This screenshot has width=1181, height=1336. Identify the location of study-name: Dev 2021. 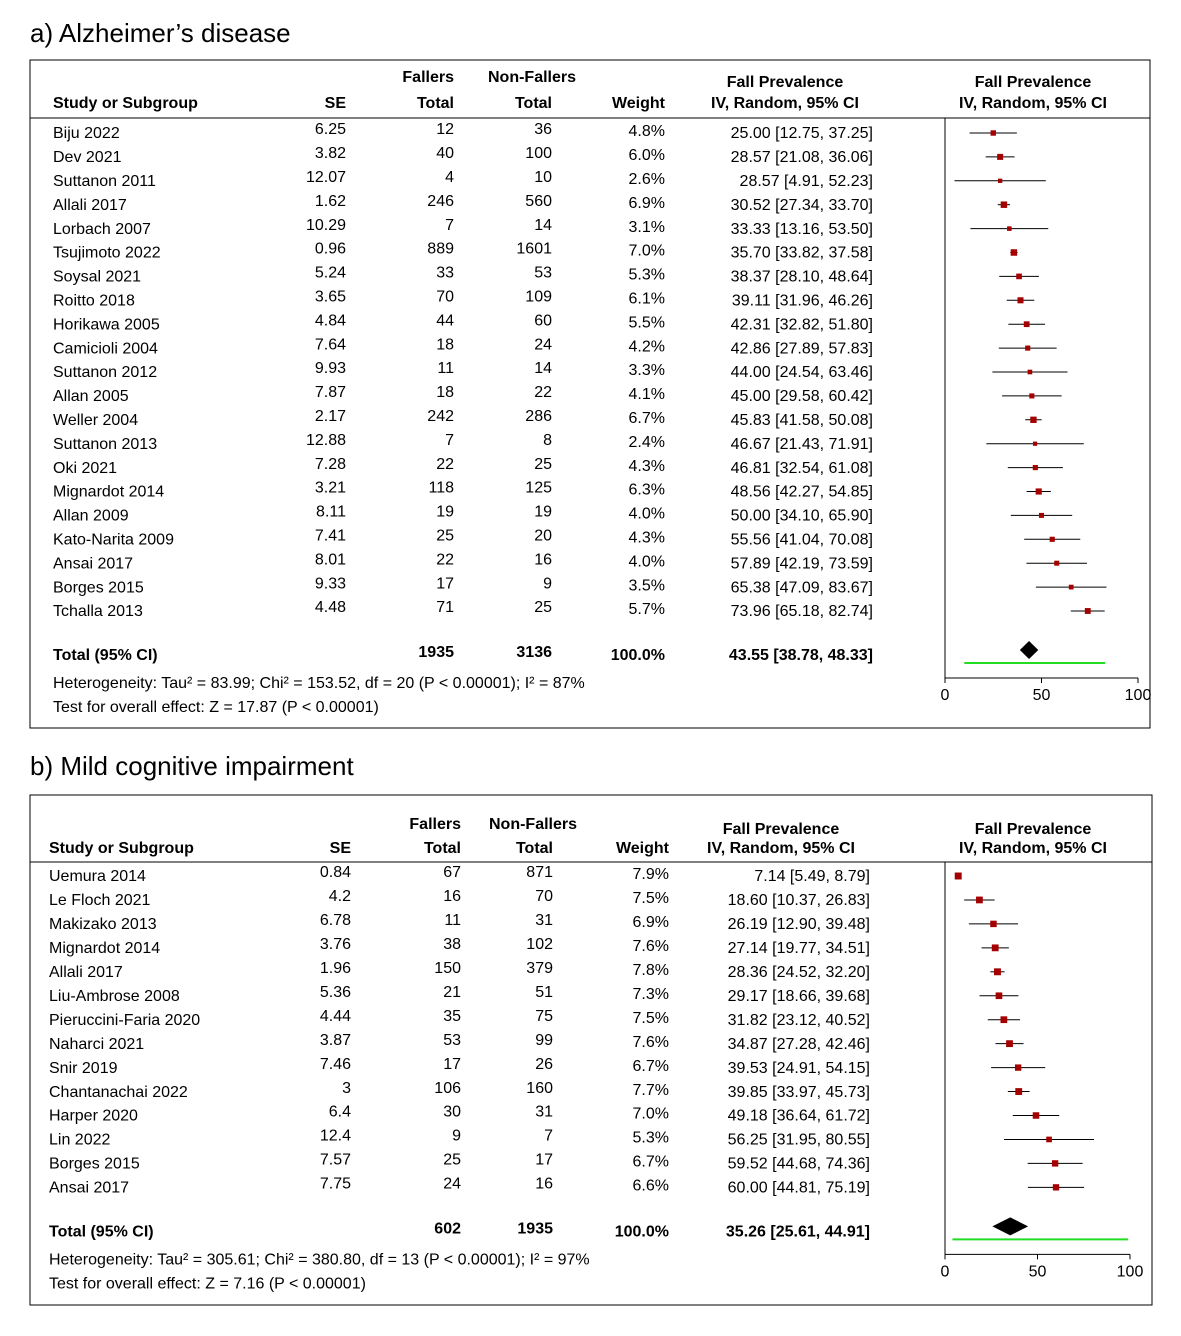
(87, 157).